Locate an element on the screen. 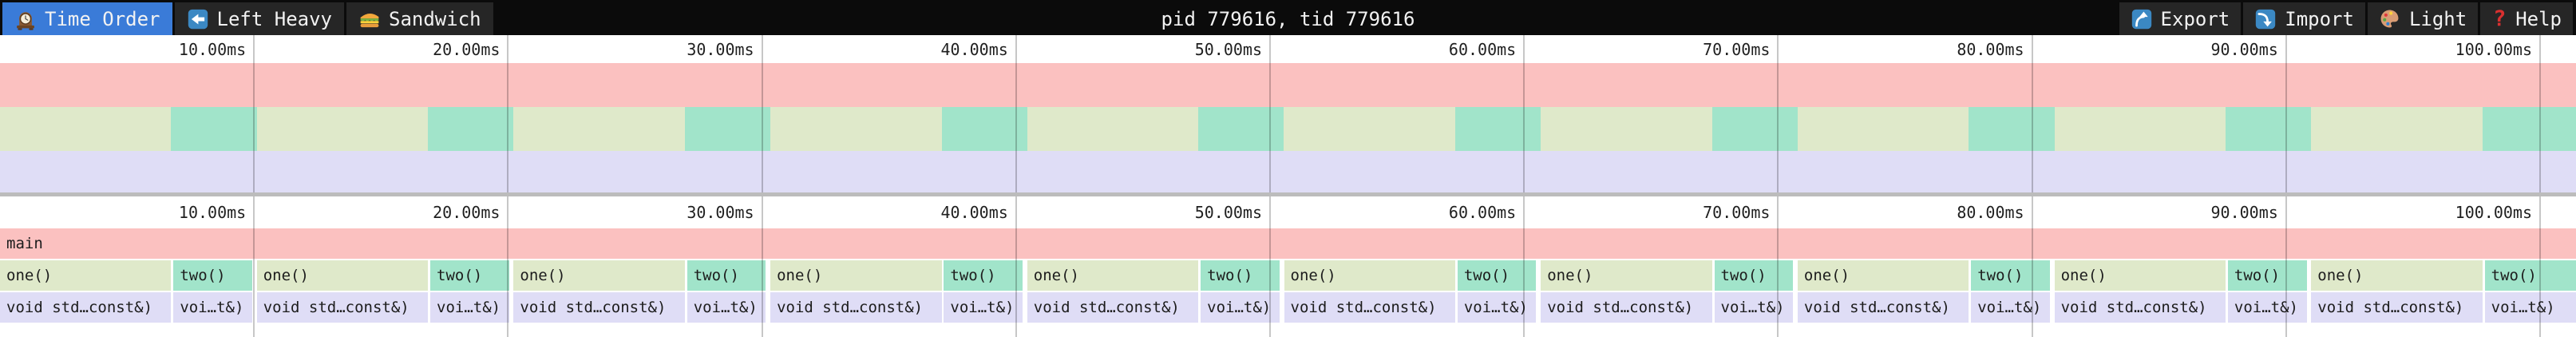 This screenshot has height=337, width=2576. toolbar-actions: Export Import Li is located at coordinates (2347, 17).